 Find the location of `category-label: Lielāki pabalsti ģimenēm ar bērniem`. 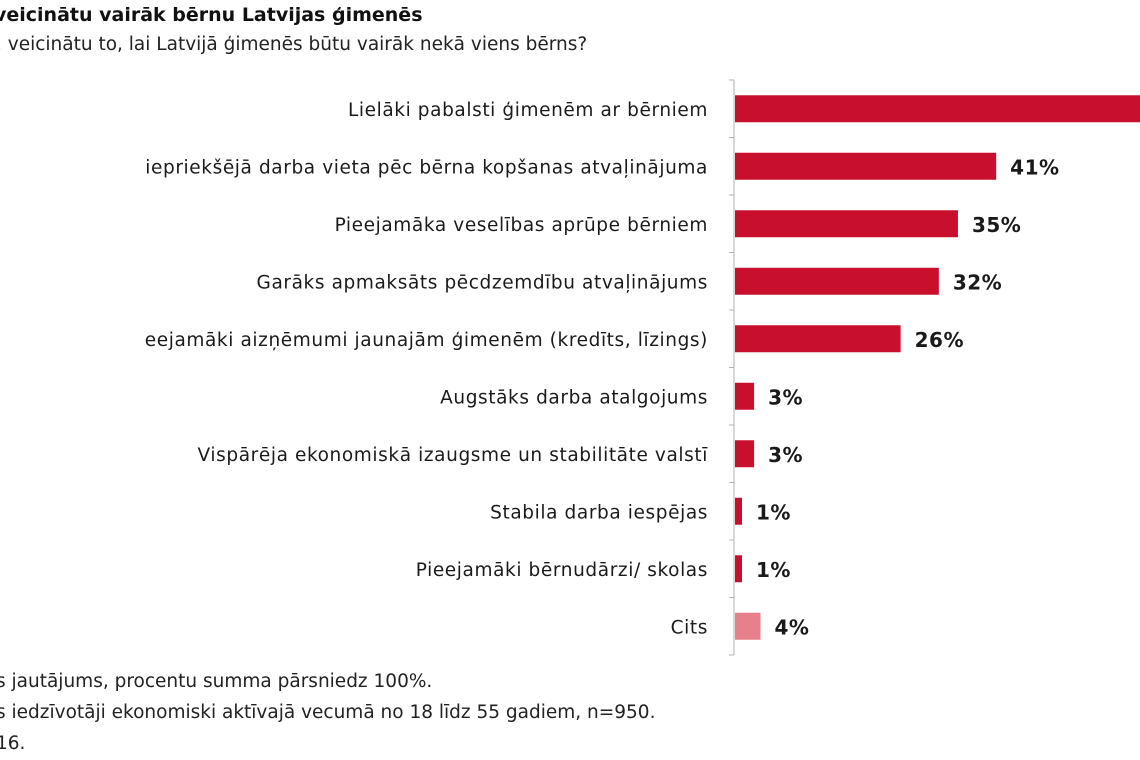

category-label: Lielāki pabalsti ģimenēm ar bērniem is located at coordinates (528, 110).